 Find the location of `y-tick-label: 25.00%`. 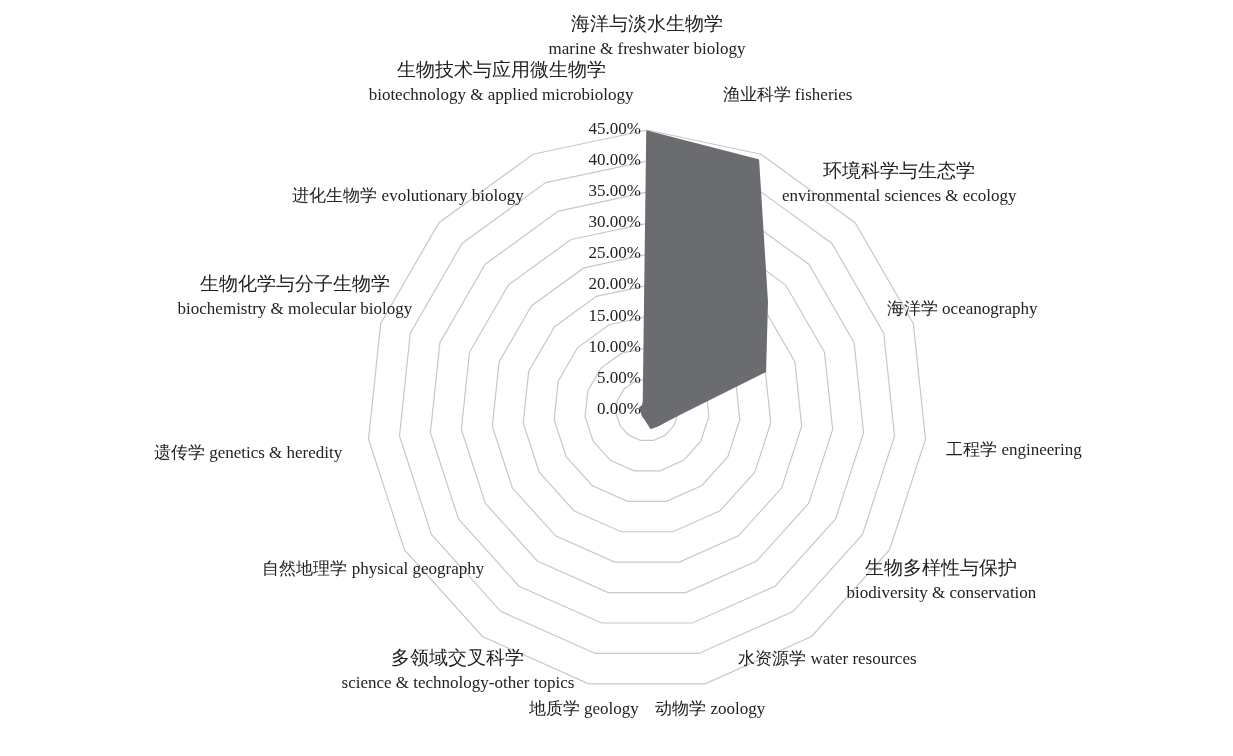

y-tick-label: 25.00% is located at coordinates (614, 253).